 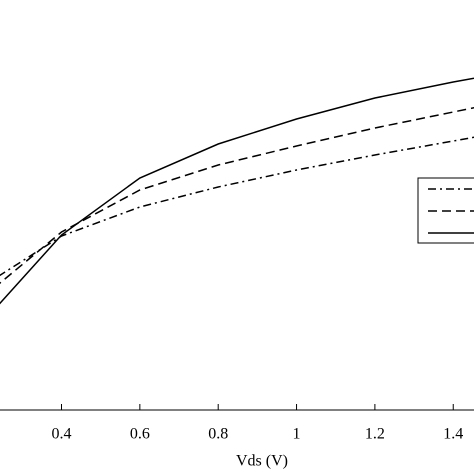 I want to click on x-tick-label: 1.2, so click(x=375, y=434).